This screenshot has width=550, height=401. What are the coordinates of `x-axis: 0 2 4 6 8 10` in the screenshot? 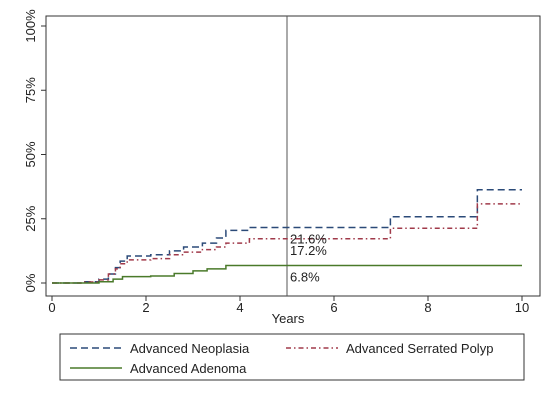 It's located at (288, 305).